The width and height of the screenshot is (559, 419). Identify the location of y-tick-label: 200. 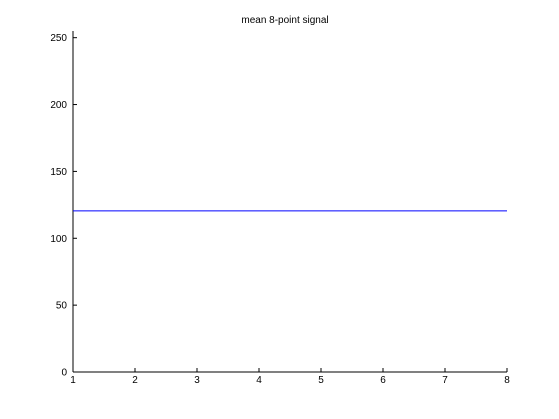
(58, 105).